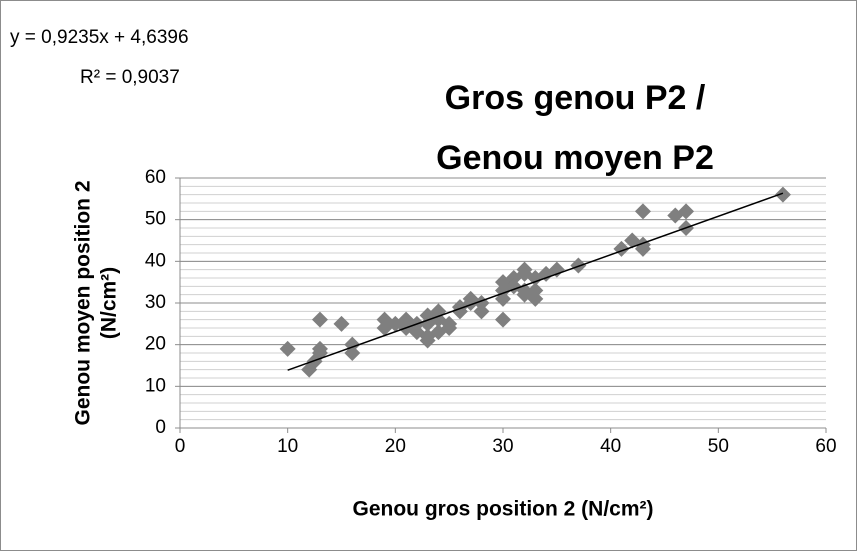 This screenshot has width=860, height=554. What do you see at coordinates (575, 98) in the screenshot?
I see `chart-title: Gros genou P2 /` at bounding box center [575, 98].